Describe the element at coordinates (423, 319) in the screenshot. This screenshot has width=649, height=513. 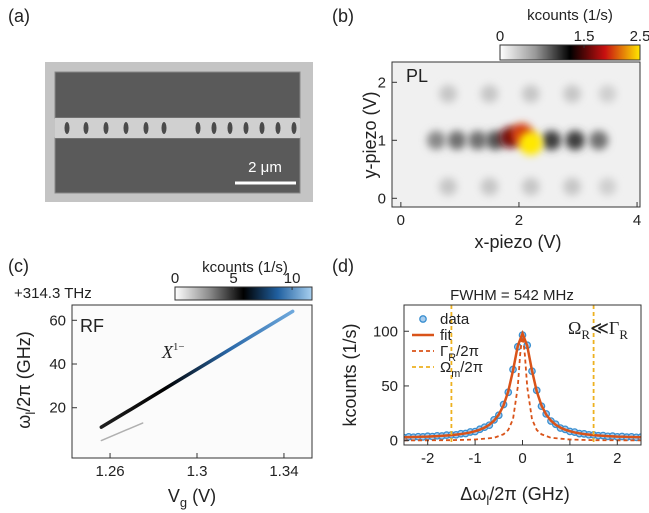
I see `legend-marker` at that location.